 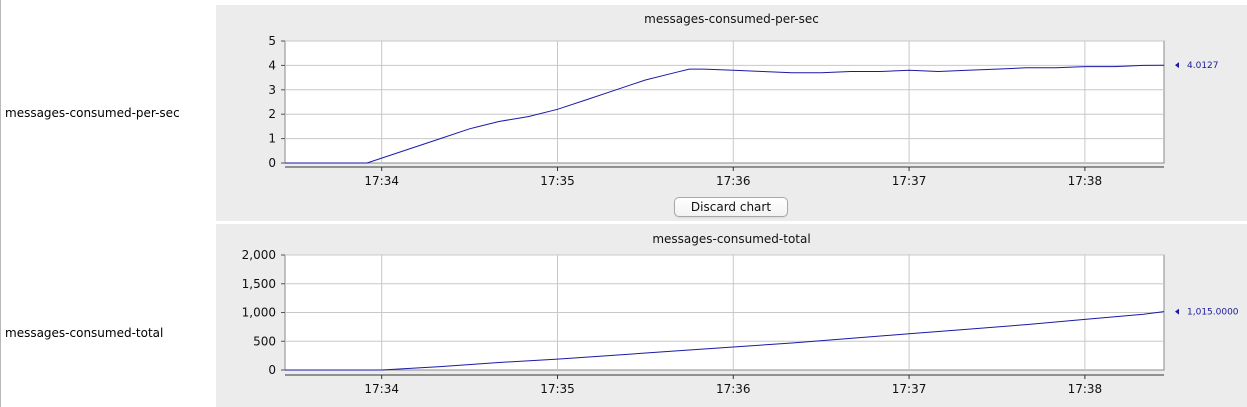 I want to click on series-line, so click(x=725, y=341).